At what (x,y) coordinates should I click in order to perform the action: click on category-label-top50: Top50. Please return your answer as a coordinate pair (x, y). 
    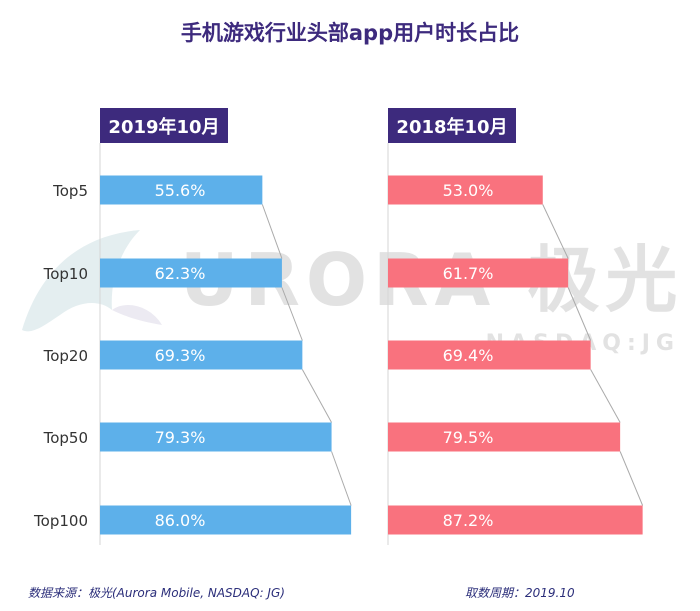
    Looking at the image, I should click on (65, 438).